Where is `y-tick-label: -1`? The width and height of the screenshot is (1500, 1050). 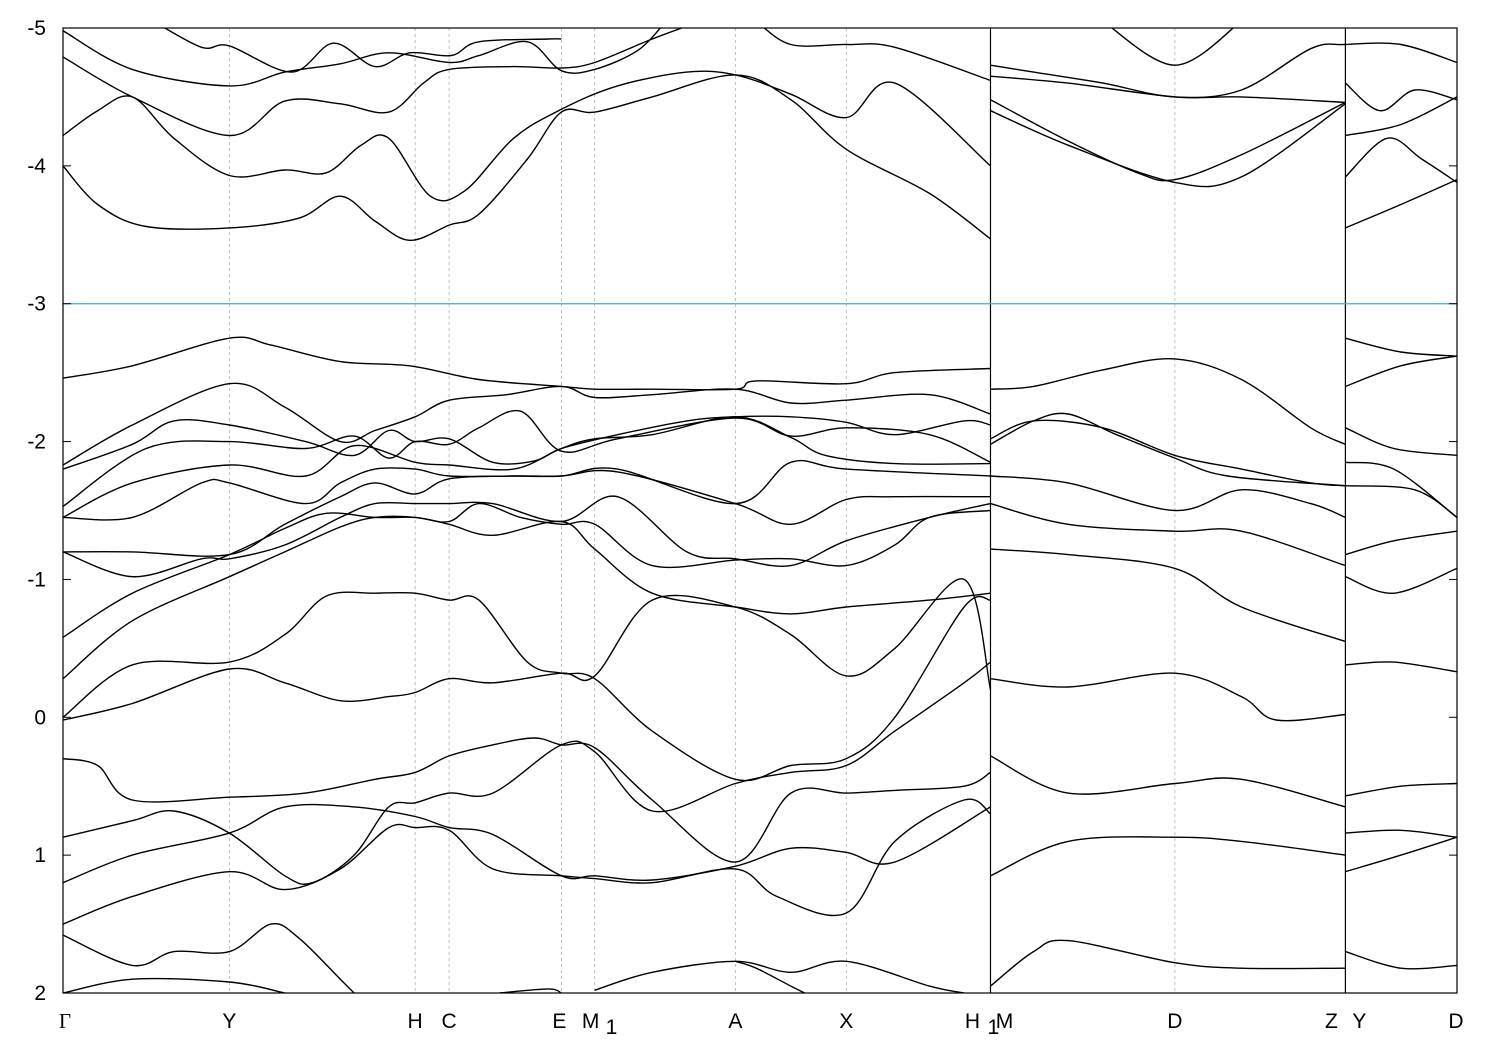 y-tick-label: -1 is located at coordinates (36, 579).